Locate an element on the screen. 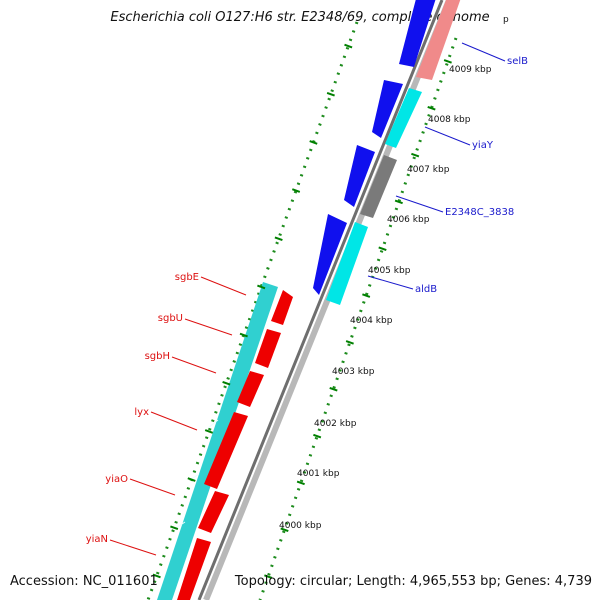 The width and height of the screenshot is (600, 600). gene-label-yiaN: yiaN is located at coordinates (97, 539).